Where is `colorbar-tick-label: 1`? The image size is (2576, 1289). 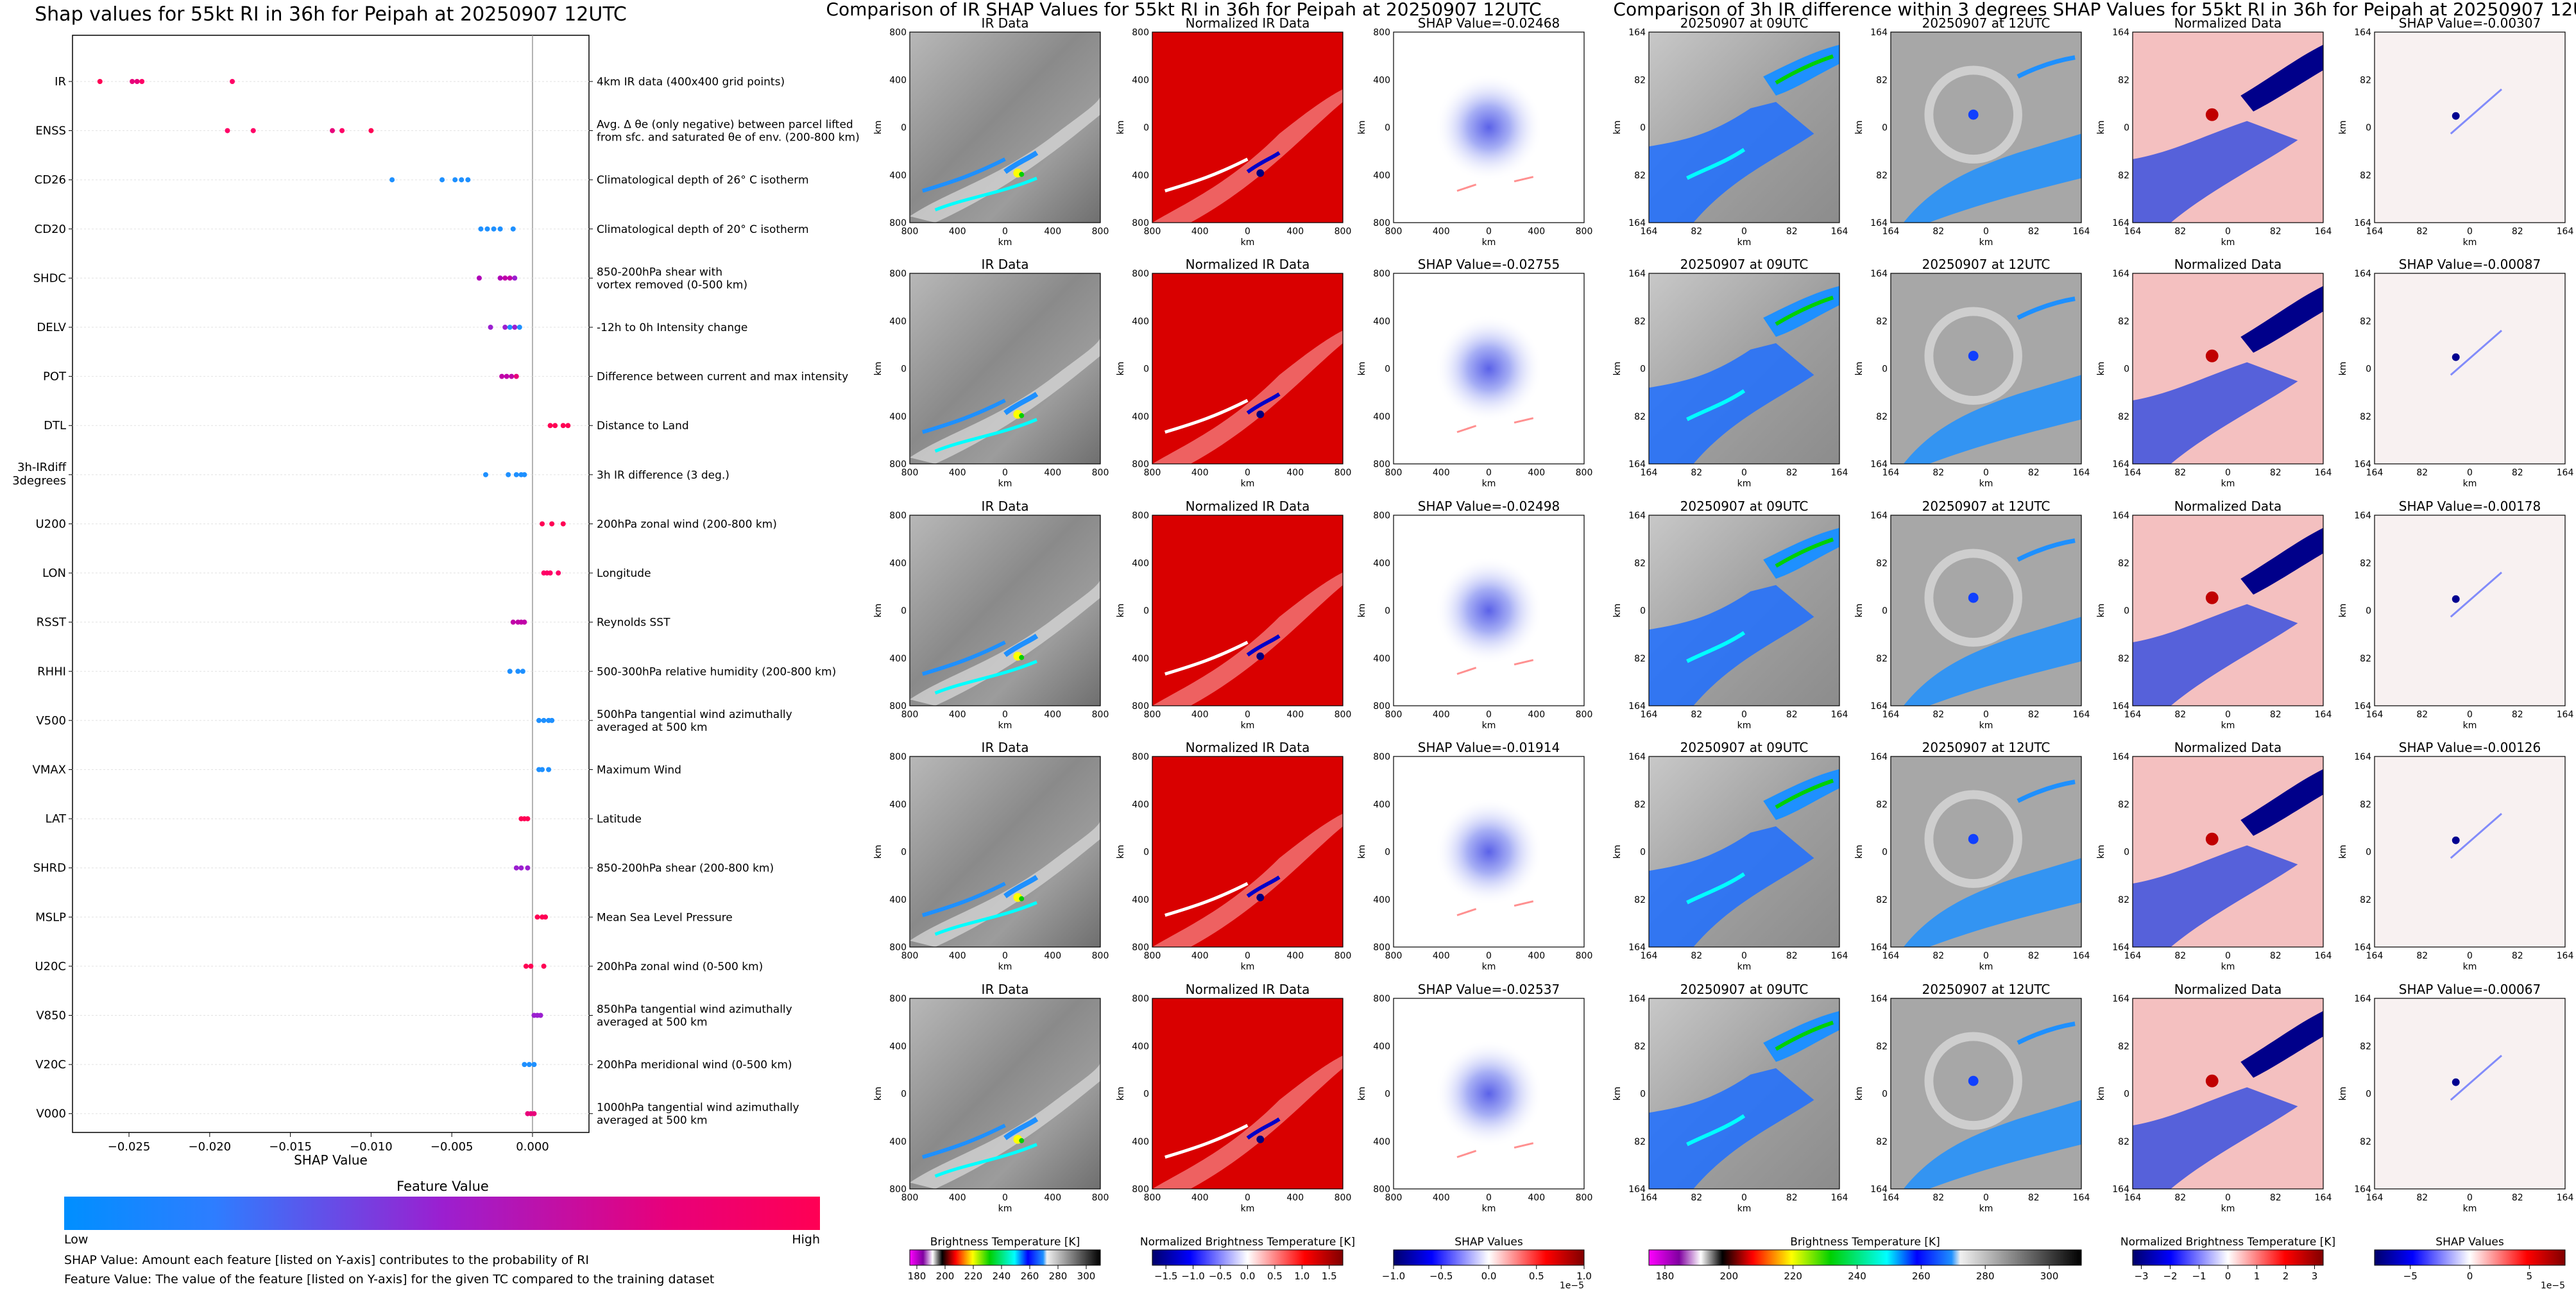
colorbar-tick-label: 1 is located at coordinates (2257, 1276).